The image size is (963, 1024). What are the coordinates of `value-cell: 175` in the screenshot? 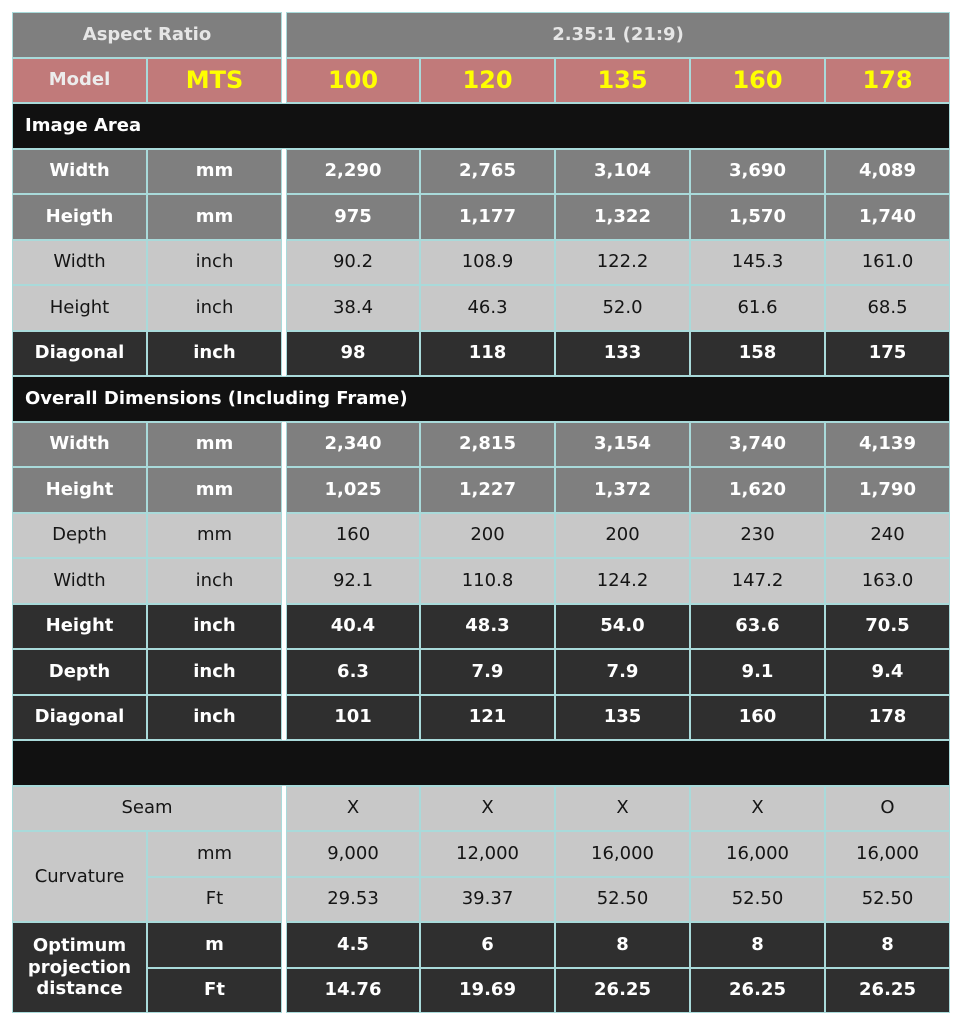 It's located at (887, 353).